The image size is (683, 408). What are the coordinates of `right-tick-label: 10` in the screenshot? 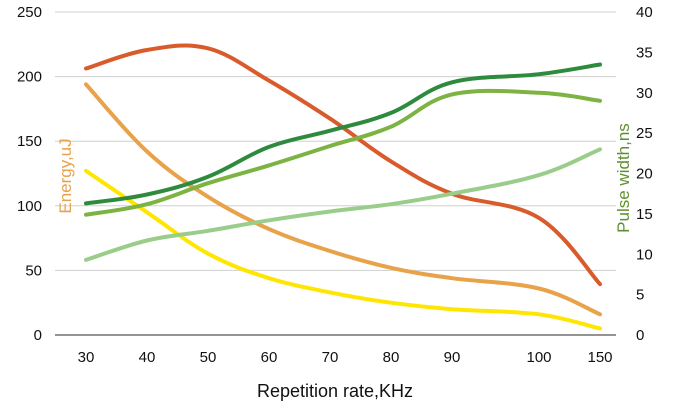 It's located at (644, 254).